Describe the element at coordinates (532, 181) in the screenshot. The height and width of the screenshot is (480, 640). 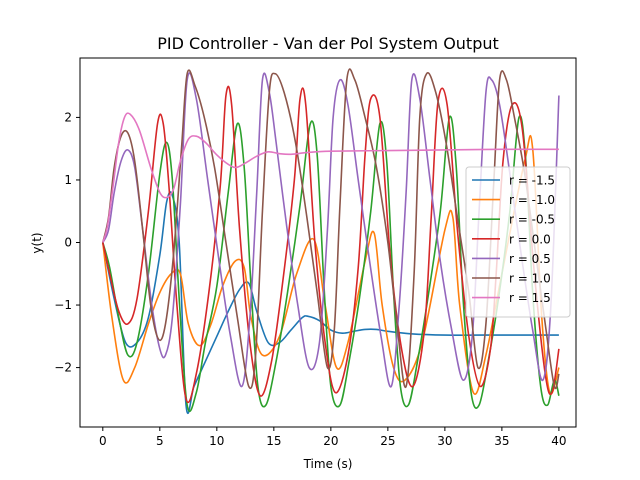
I see `legend-label: r = -1.5` at that location.